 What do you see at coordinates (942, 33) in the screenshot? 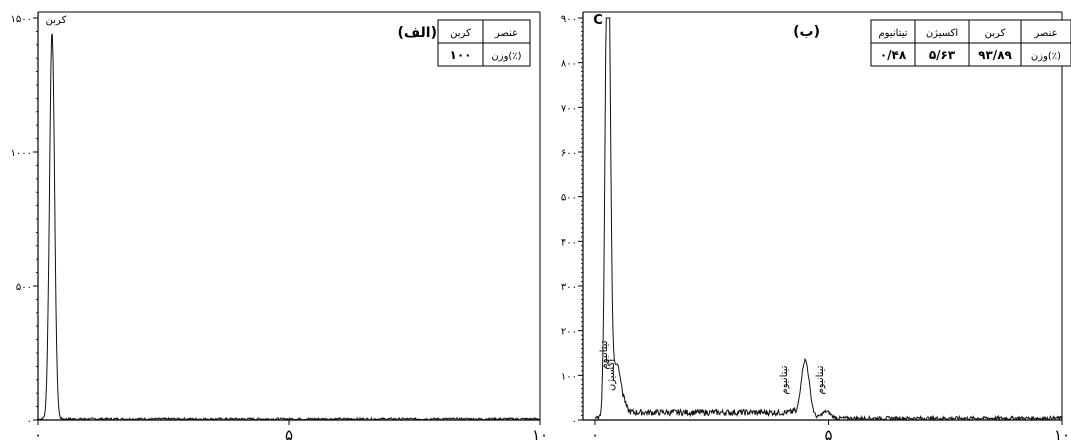
I see `table-header-cell: اکسیژن` at bounding box center [942, 33].